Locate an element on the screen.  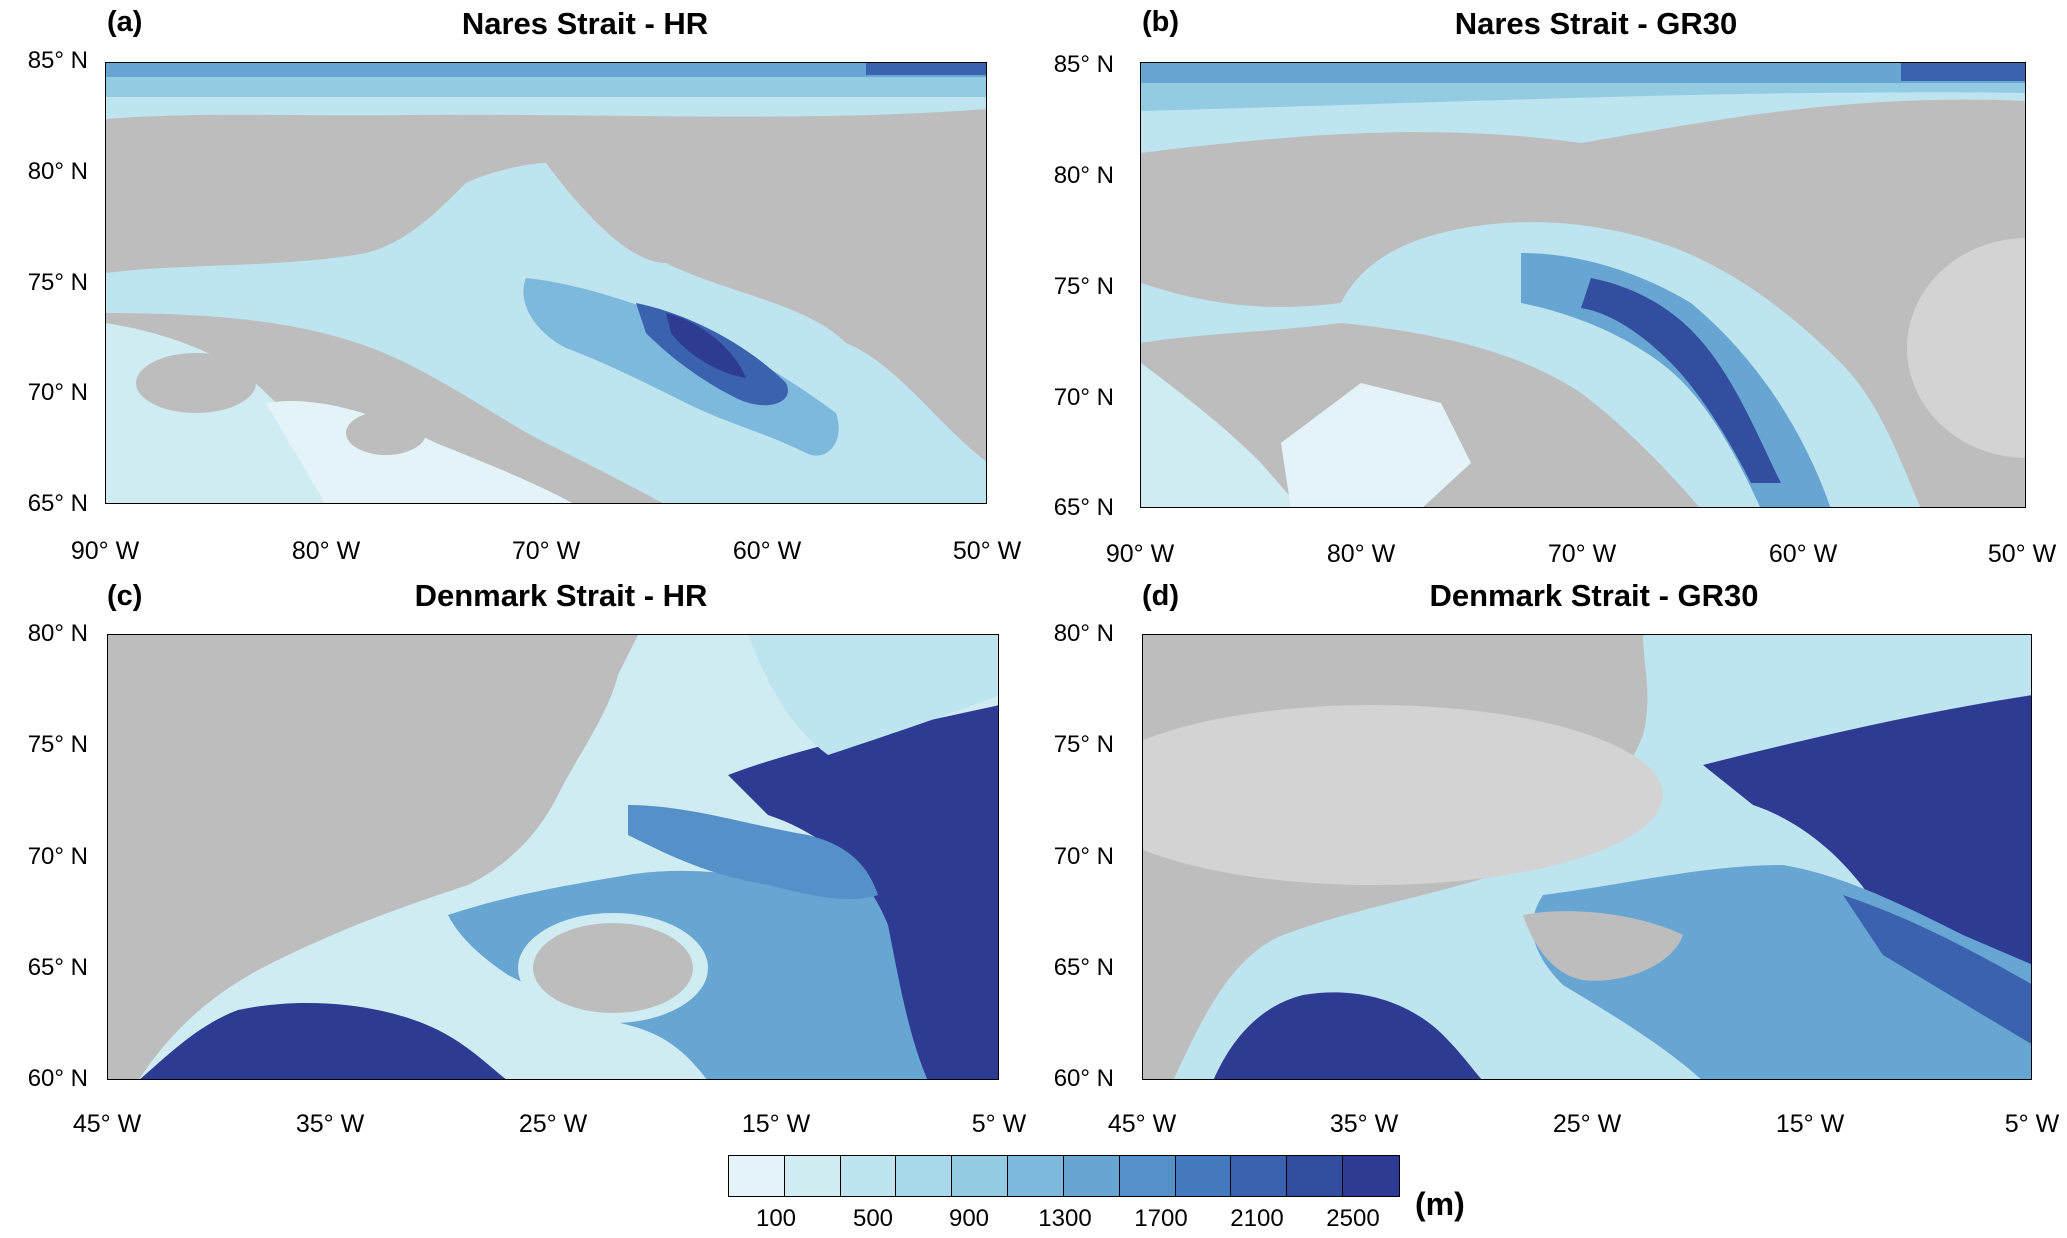
panel-a-lon-label: 70° W is located at coordinates (546, 551).